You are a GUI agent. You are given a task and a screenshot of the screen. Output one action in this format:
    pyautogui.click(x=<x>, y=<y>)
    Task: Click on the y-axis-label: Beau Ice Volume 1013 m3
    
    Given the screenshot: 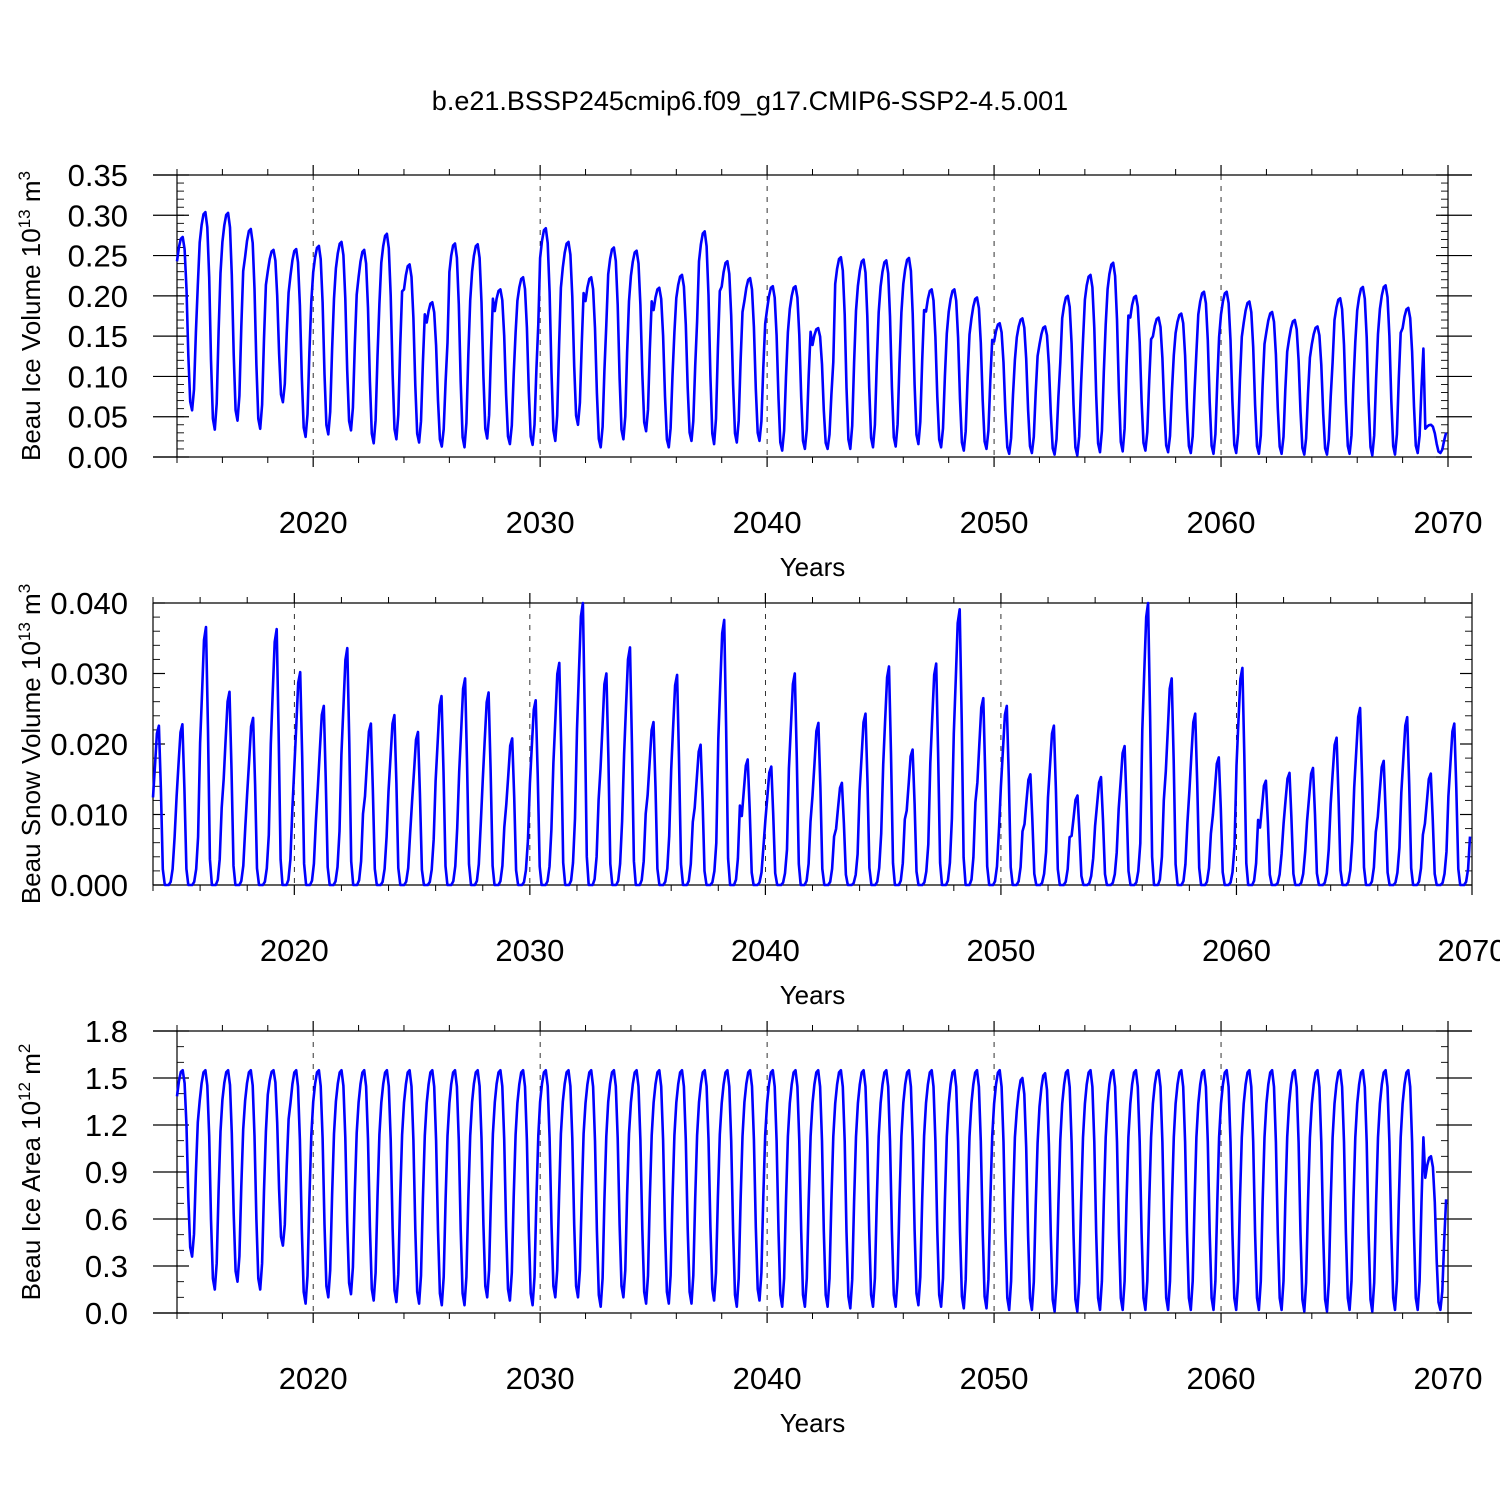 What is the action you would take?
    pyautogui.click(x=30, y=316)
    